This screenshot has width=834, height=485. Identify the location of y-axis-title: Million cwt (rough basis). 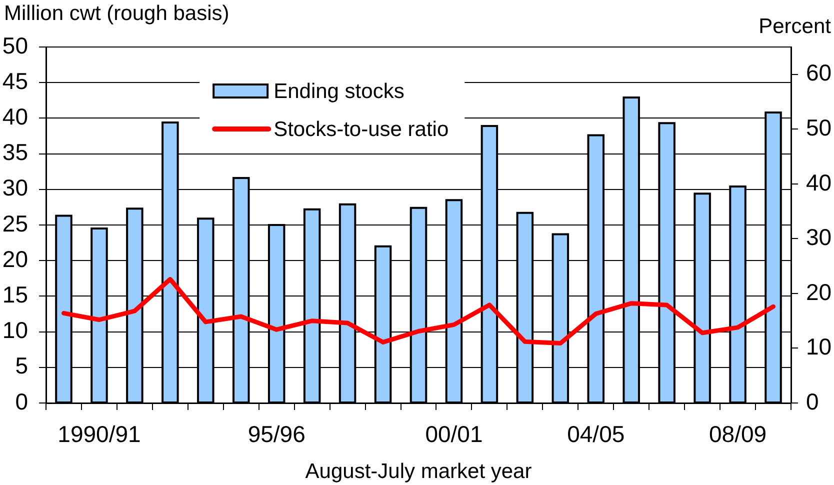
(117, 13).